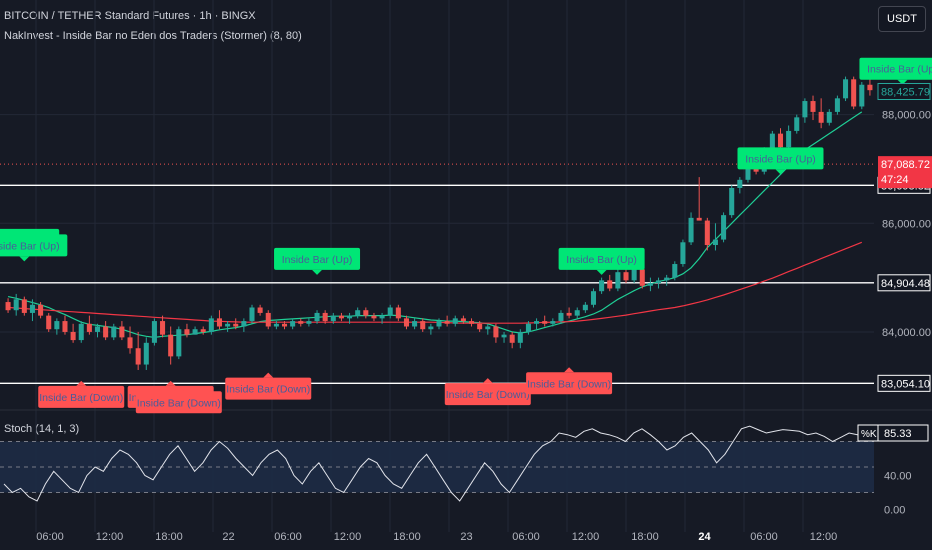  Describe the element at coordinates (902, 19) in the screenshot. I see `currency-button: USDT` at that location.